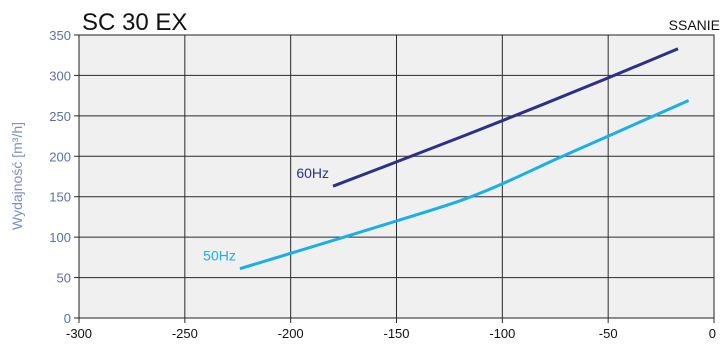  I want to click on corner-label: SSANIE, so click(694, 25).